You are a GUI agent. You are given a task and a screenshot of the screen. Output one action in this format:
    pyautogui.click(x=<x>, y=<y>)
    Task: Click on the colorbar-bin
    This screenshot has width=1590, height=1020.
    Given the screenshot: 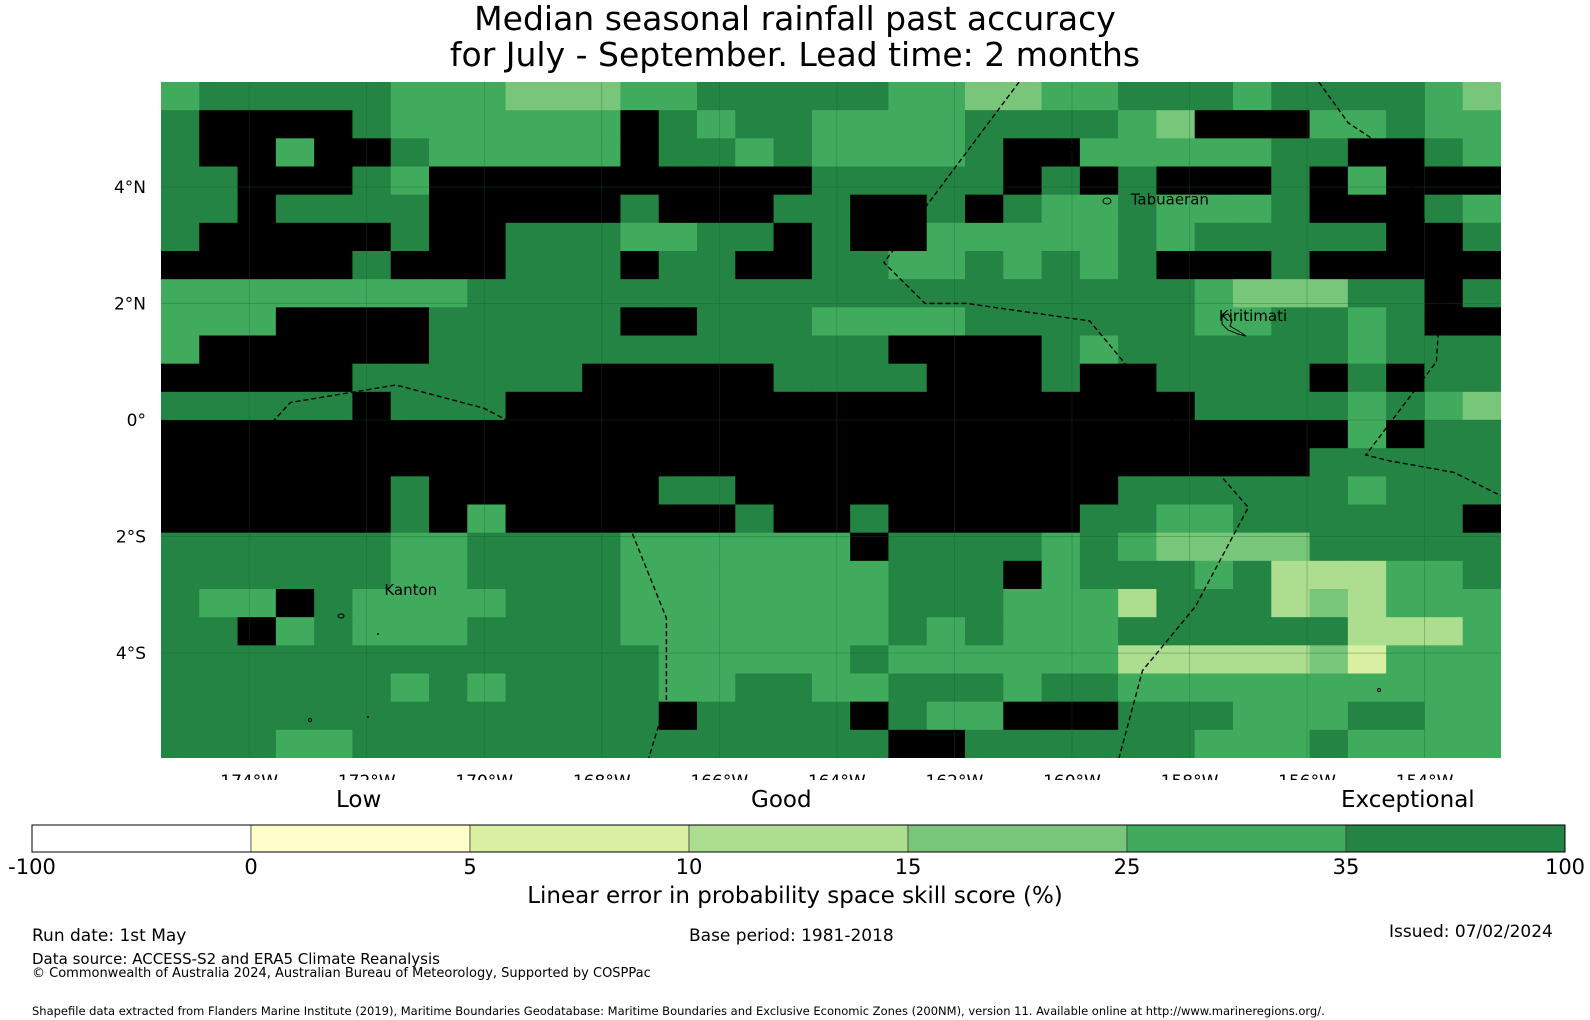 What is the action you would take?
    pyautogui.click(x=579, y=838)
    